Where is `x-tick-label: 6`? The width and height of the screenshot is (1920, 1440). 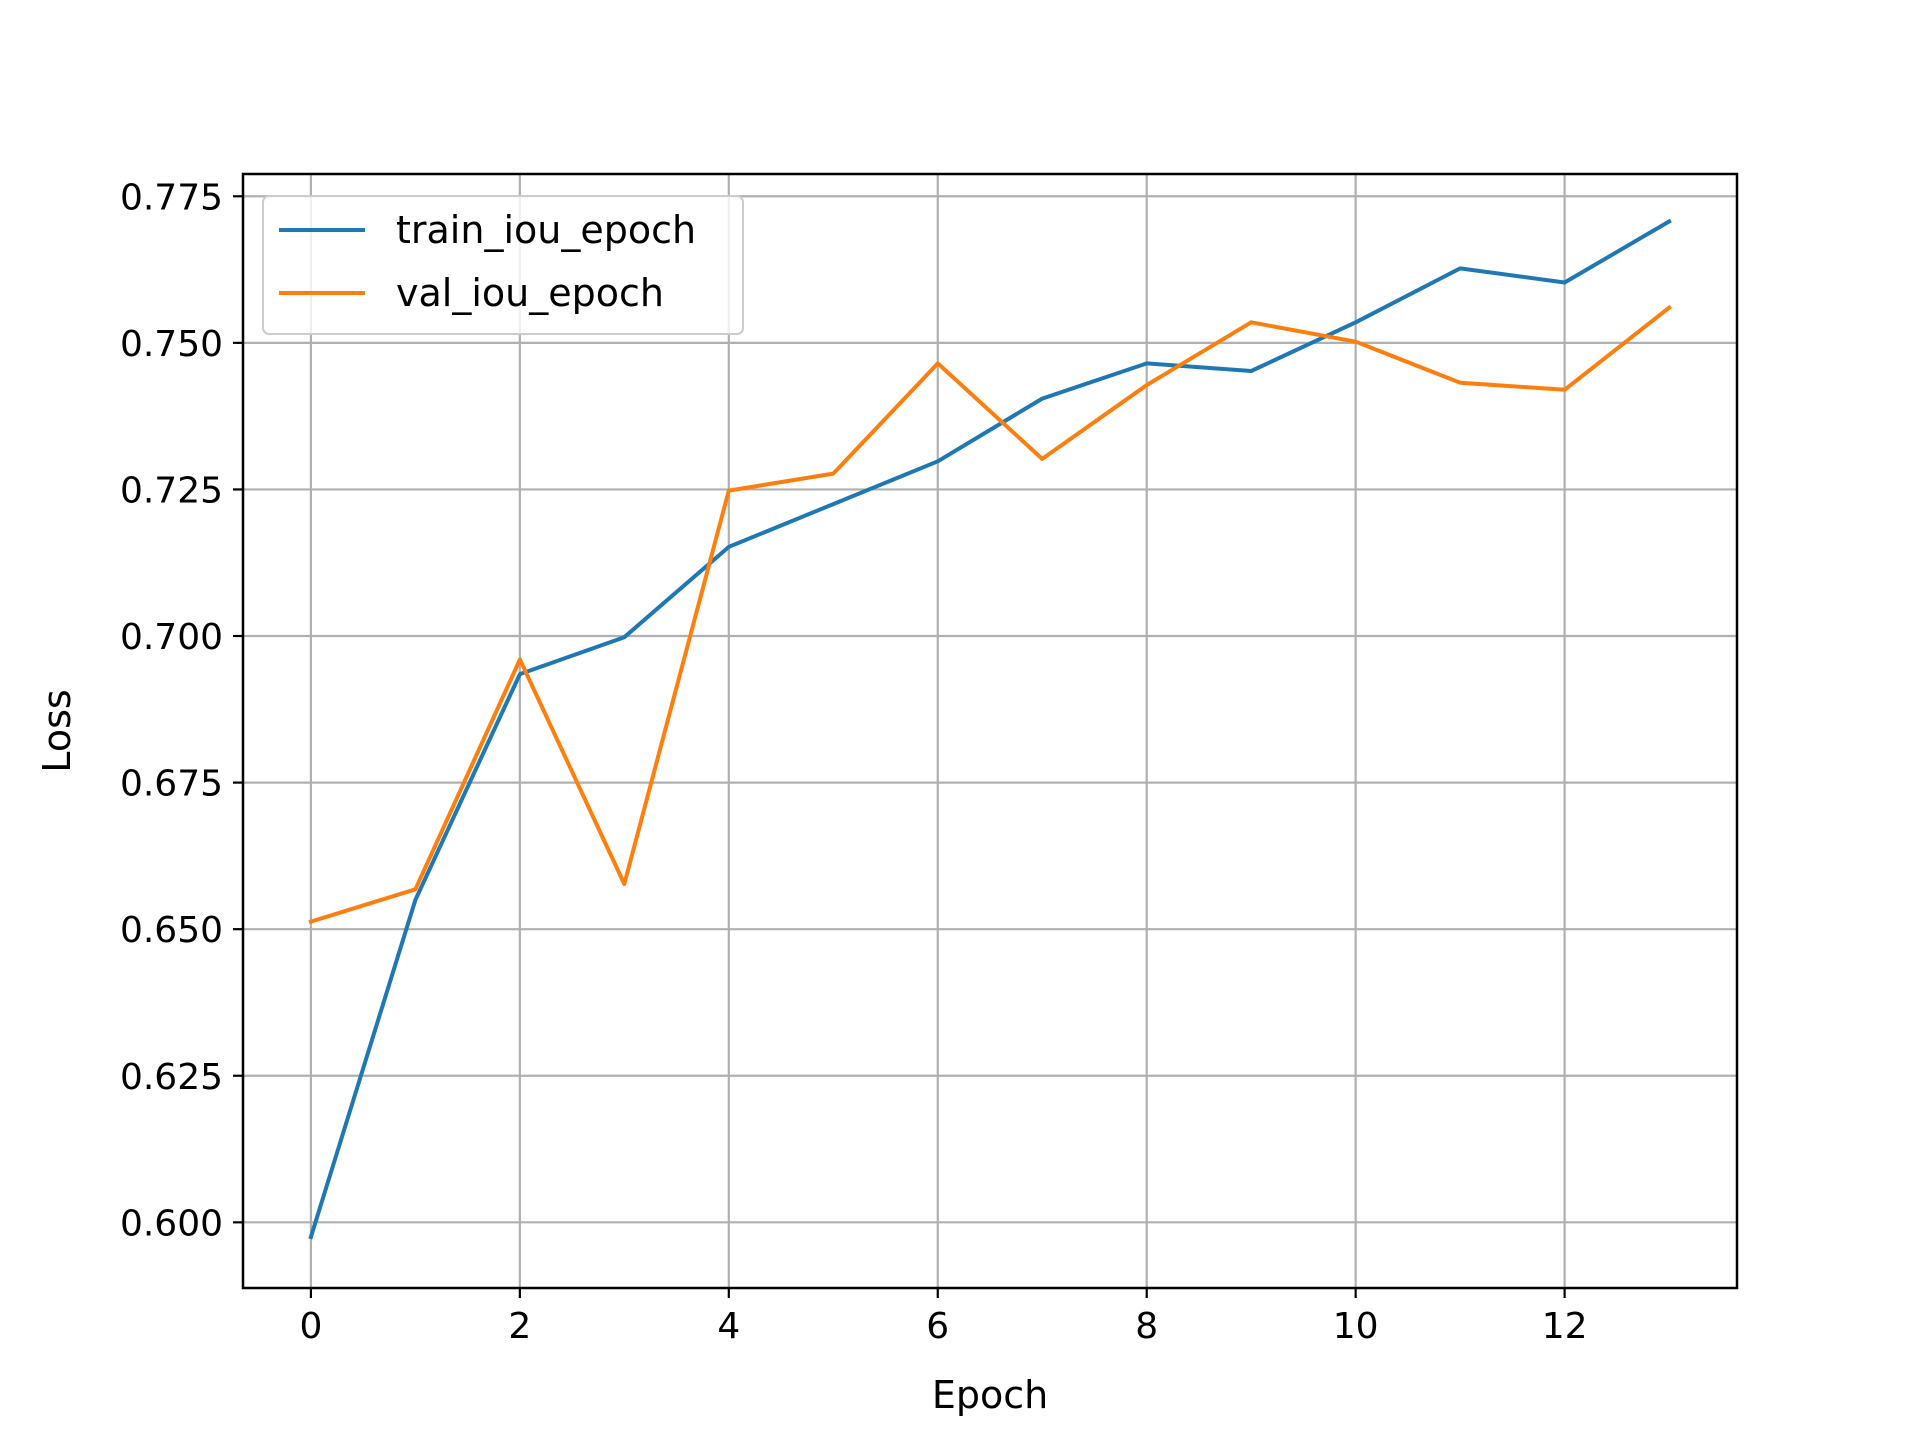 x-tick-label: 6 is located at coordinates (937, 1326).